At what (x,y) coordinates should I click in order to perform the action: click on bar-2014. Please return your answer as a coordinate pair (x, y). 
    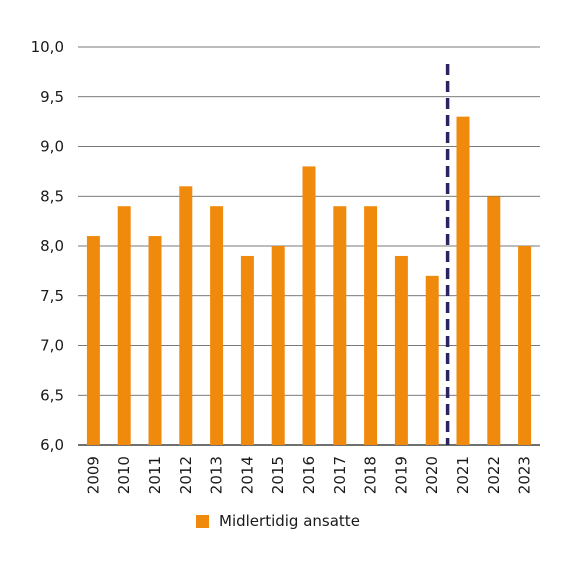
    Looking at the image, I should click on (247, 350).